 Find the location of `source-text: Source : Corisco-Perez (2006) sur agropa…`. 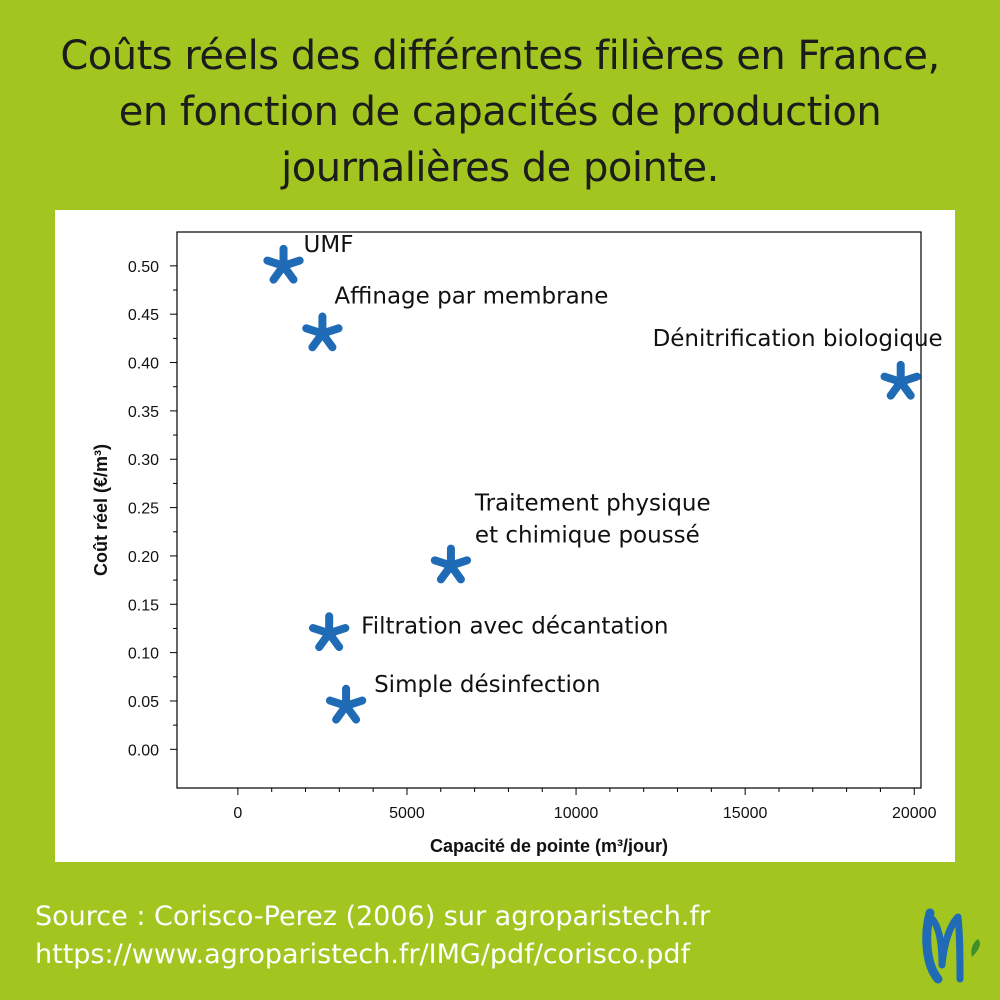

source-text: Source : Corisco-Perez (2006) sur agropa… is located at coordinates (373, 916).